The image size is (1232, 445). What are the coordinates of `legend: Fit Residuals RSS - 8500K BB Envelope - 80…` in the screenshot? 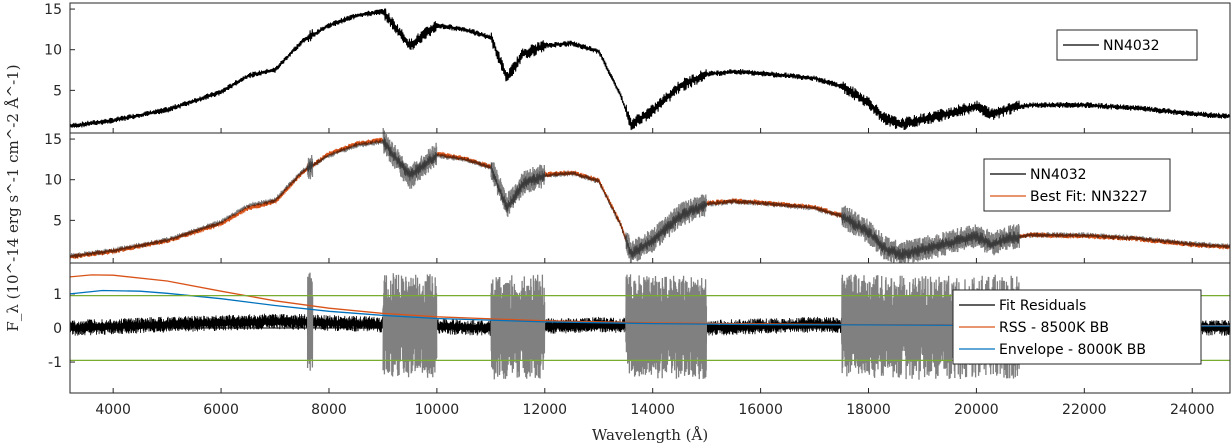 It's located at (1077, 327).